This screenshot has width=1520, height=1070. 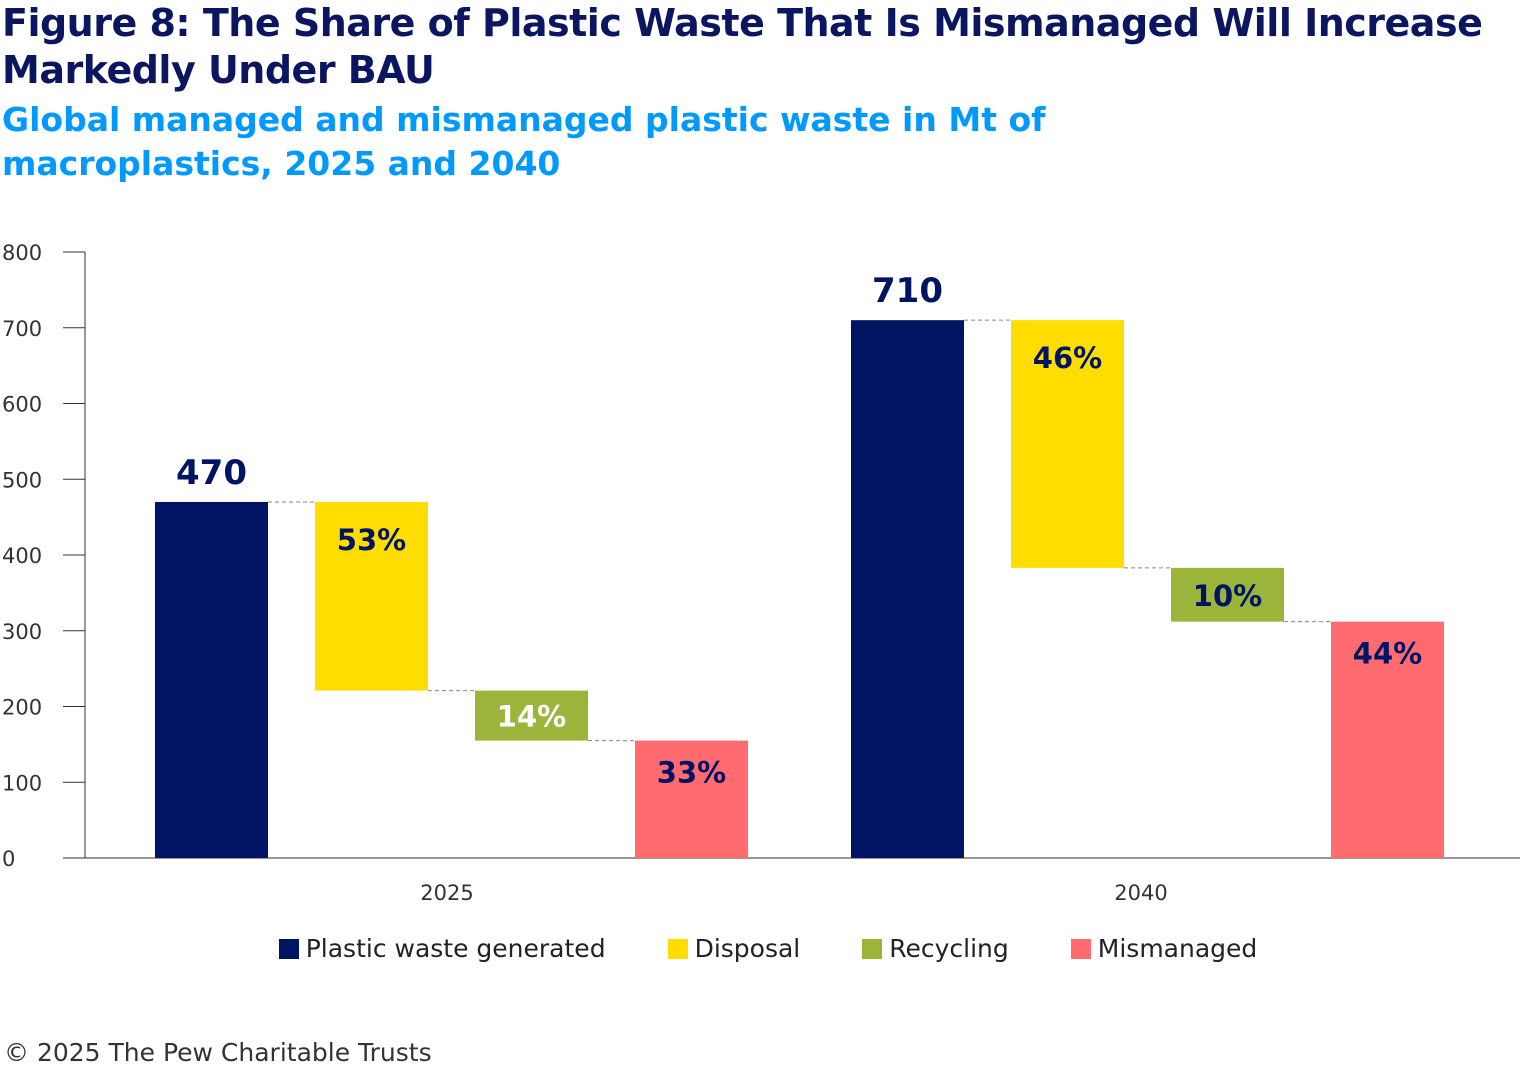 I want to click on y-tick-label: 200, so click(x=22, y=708).